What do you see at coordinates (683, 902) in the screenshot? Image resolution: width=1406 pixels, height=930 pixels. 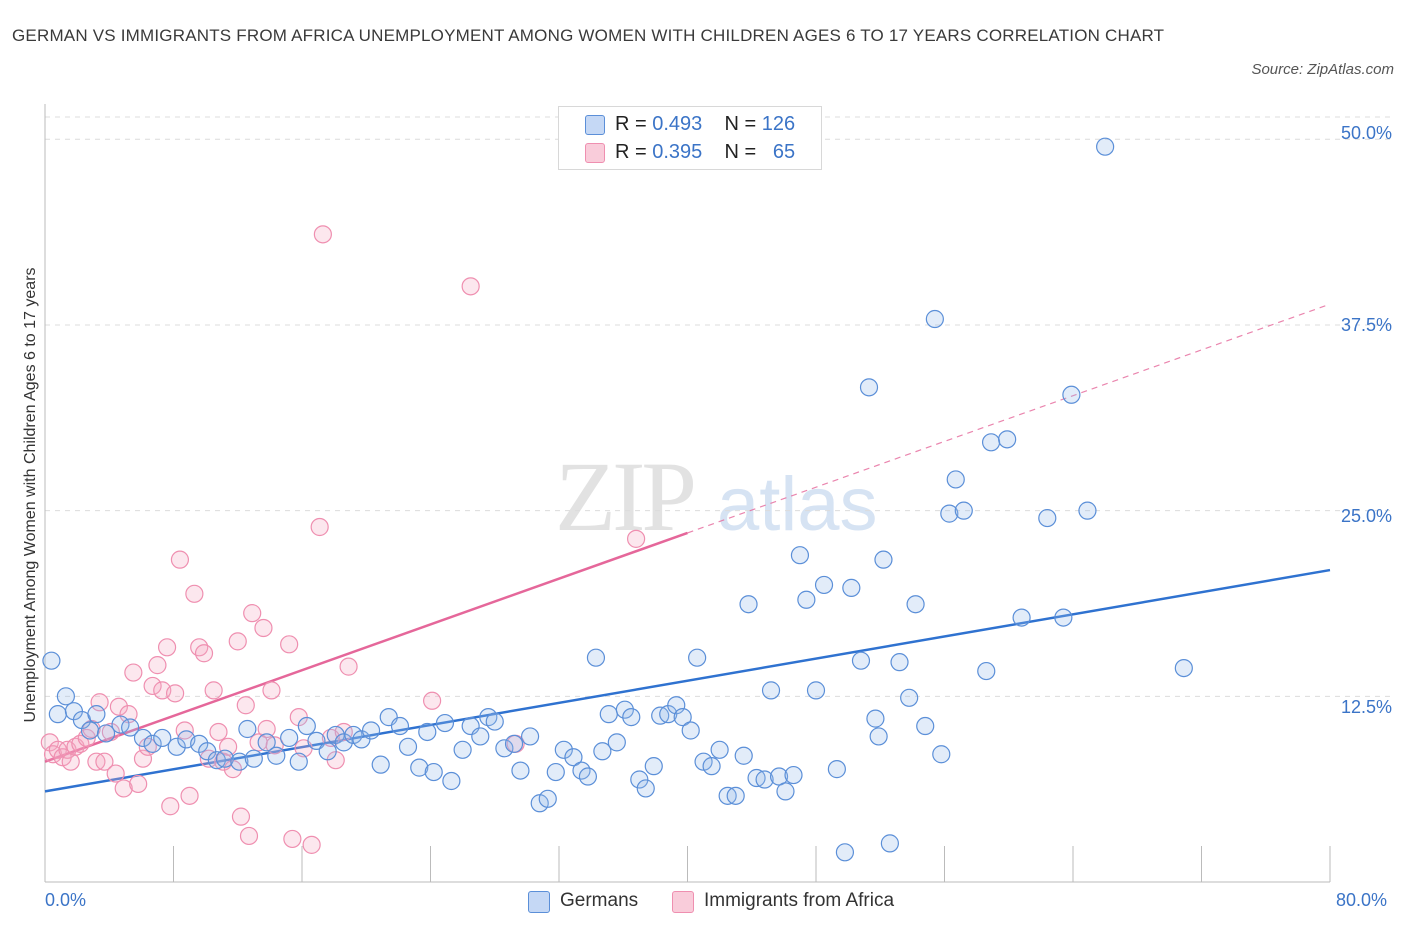 I see `africa-swatch` at bounding box center [683, 902].